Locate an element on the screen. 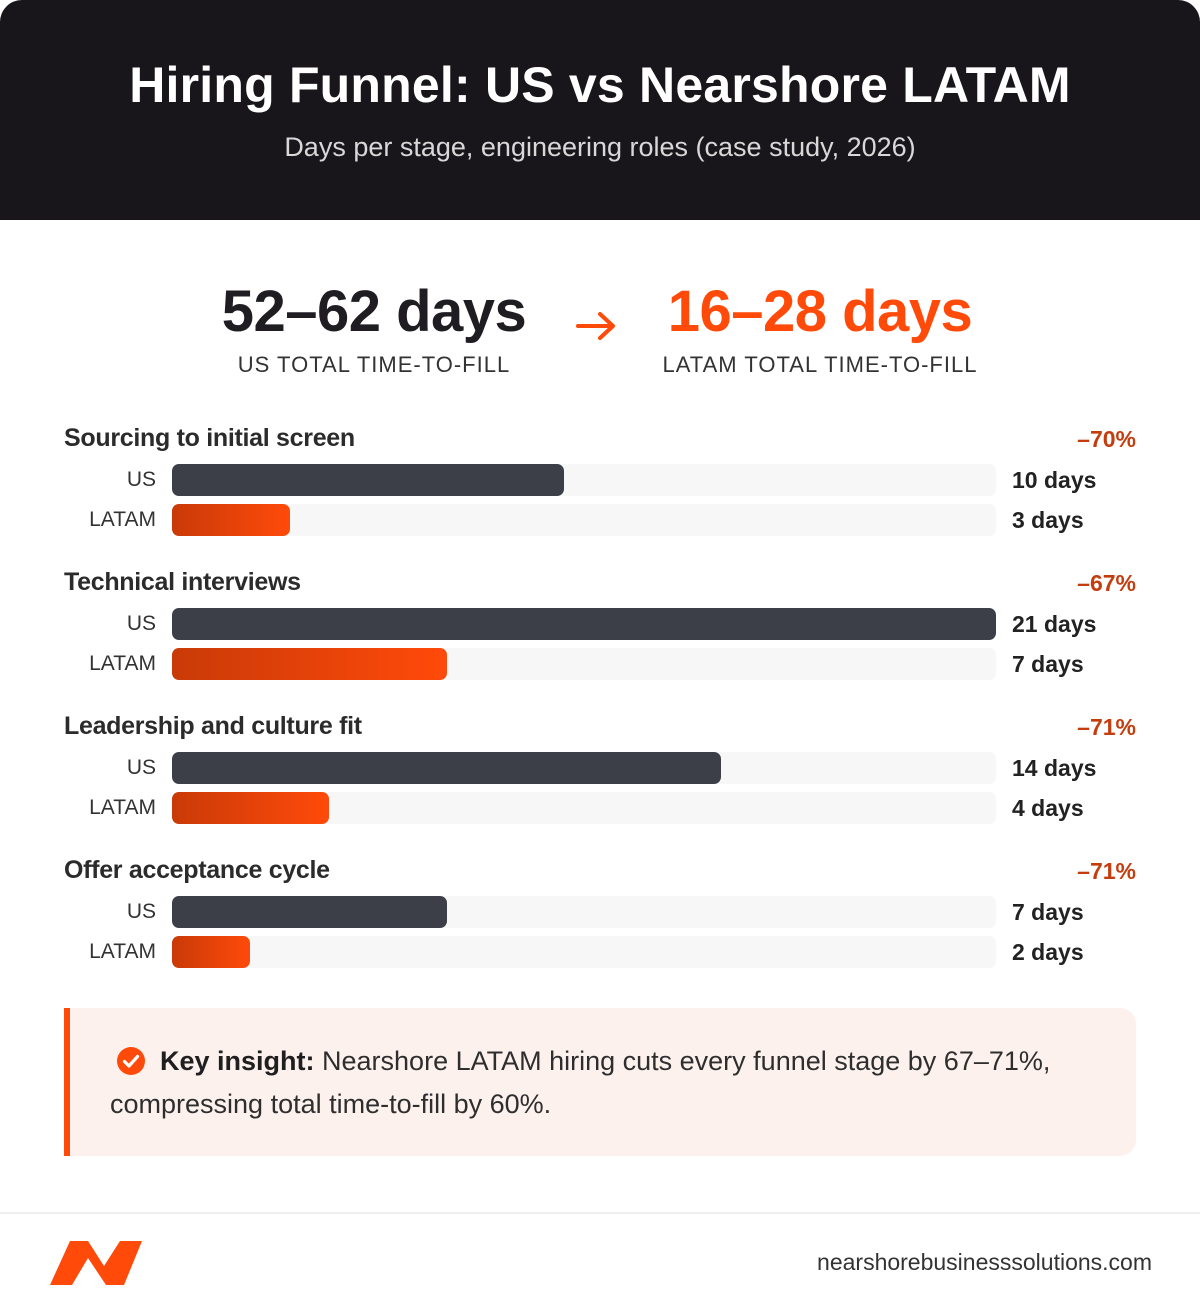 This screenshot has width=1200, height=1310. stage-change: –70% is located at coordinates (1106, 439).